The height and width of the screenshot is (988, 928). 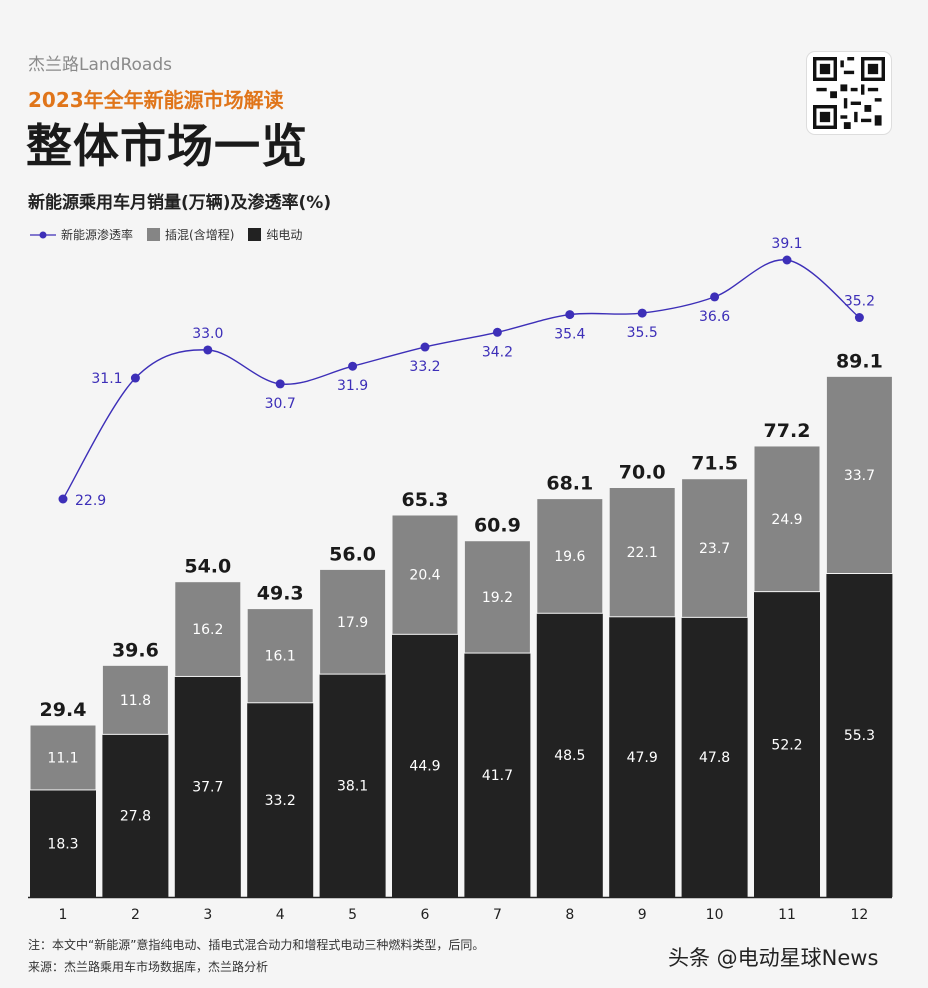 What do you see at coordinates (352, 915) in the screenshot?
I see `x-tick-label: 5` at bounding box center [352, 915].